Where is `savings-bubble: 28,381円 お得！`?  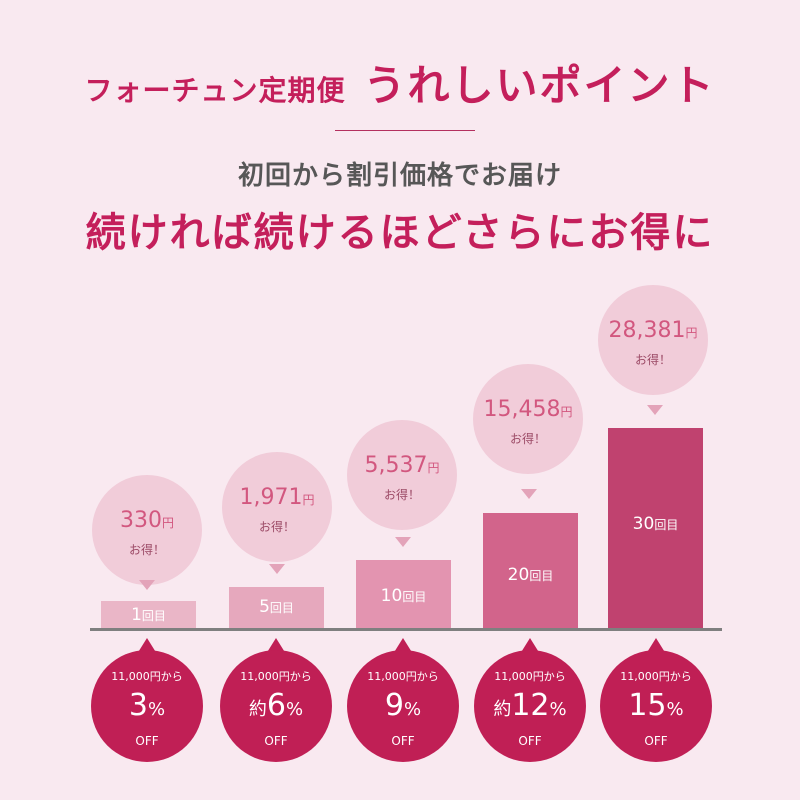 savings-bubble: 28,381円 お得！ is located at coordinates (653, 340).